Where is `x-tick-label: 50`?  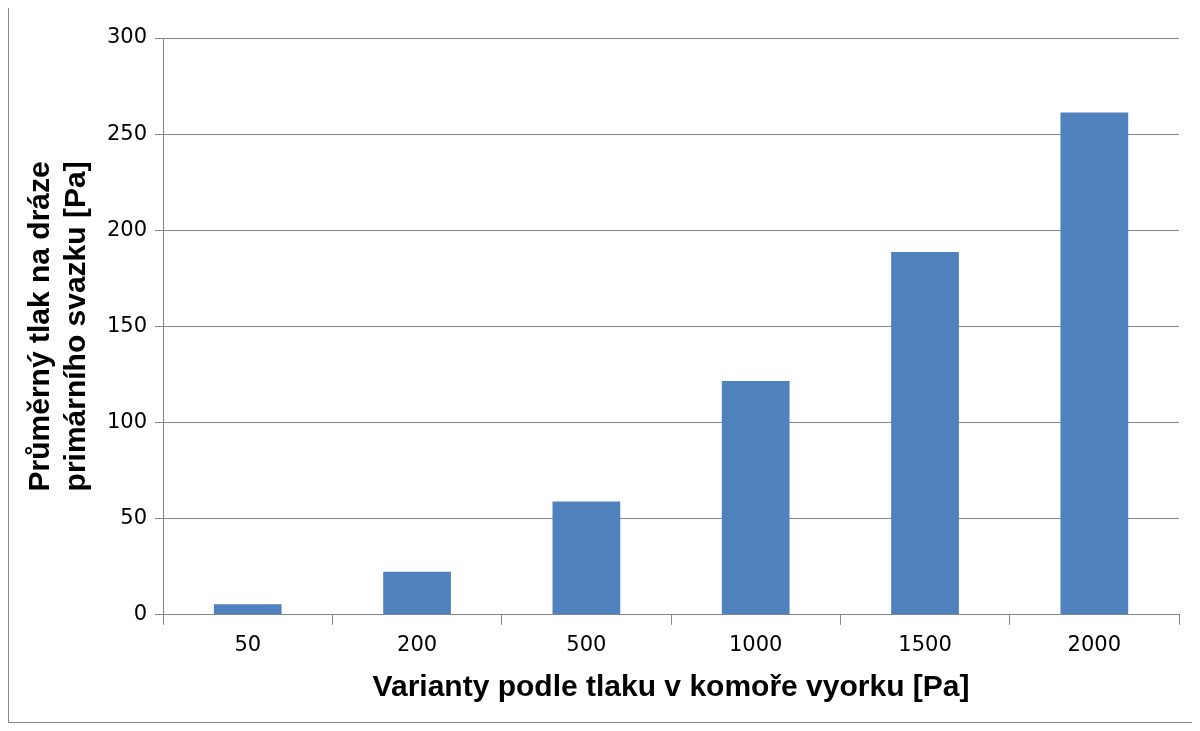
x-tick-label: 50 is located at coordinates (248, 643).